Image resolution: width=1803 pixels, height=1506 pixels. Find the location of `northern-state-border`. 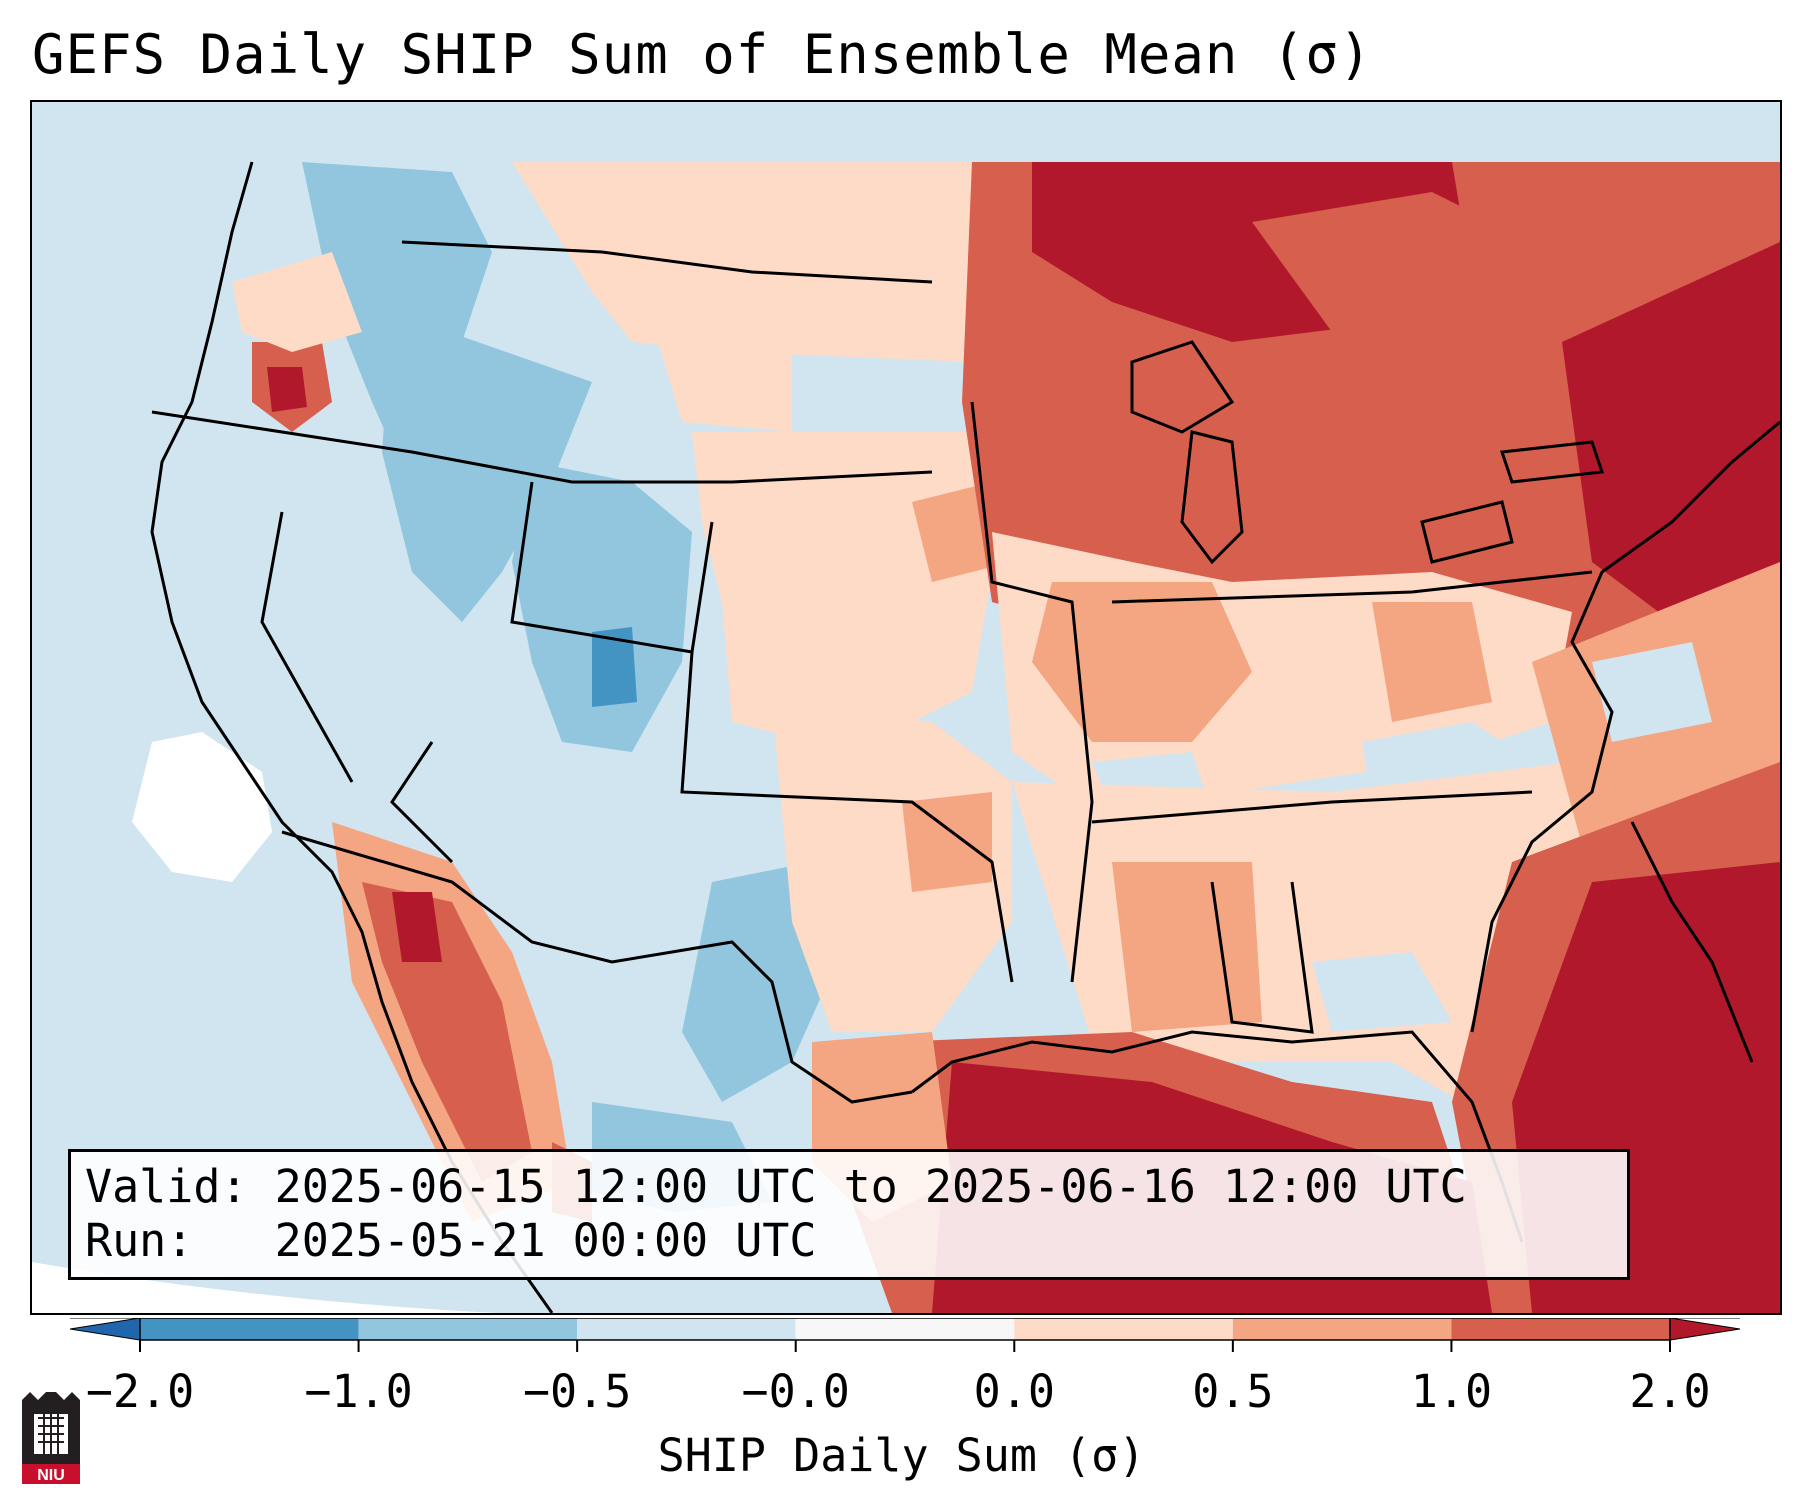

northern-state-border is located at coordinates (542, 447).